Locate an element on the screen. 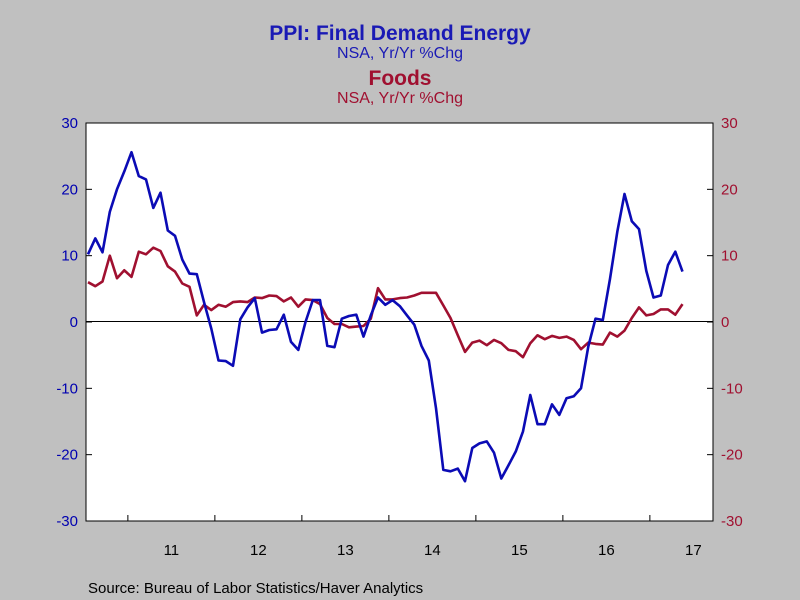  x-tick-label: 15 is located at coordinates (519, 550).